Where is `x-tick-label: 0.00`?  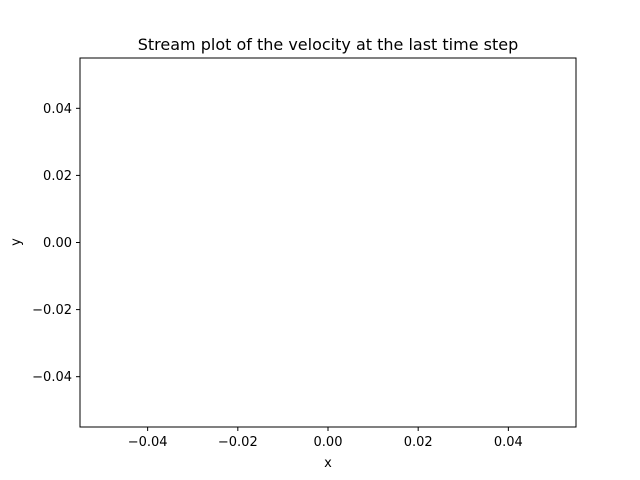 x-tick-label: 0.00 is located at coordinates (328, 442).